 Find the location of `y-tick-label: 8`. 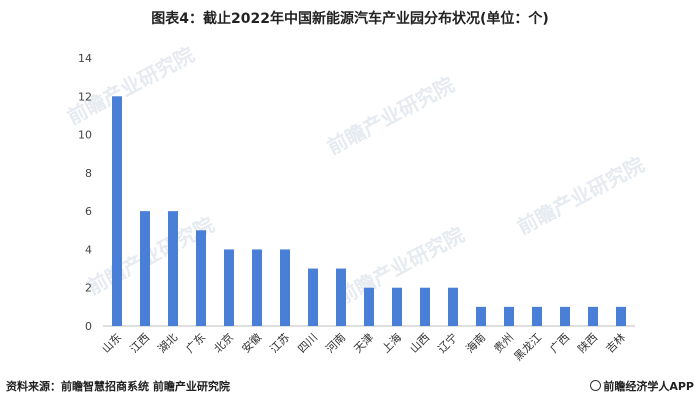

y-tick-label: 8 is located at coordinates (88, 173).